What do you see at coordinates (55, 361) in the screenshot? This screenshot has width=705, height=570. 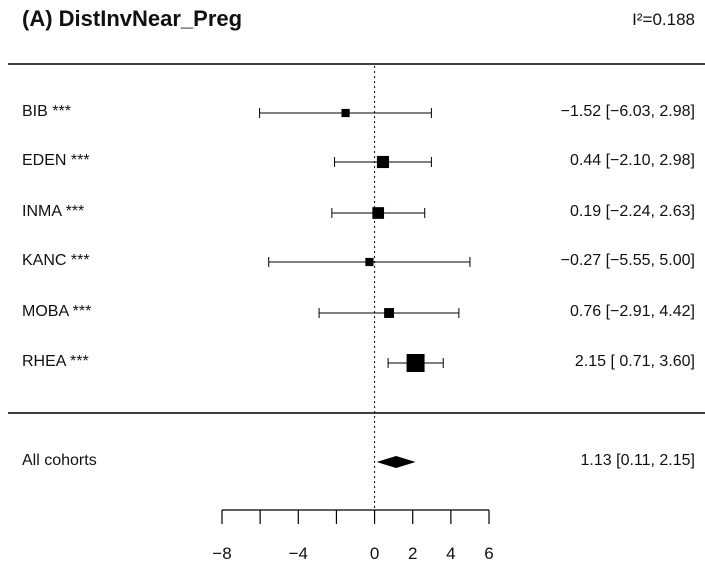 I see `study-label: RHEA ***` at bounding box center [55, 361].